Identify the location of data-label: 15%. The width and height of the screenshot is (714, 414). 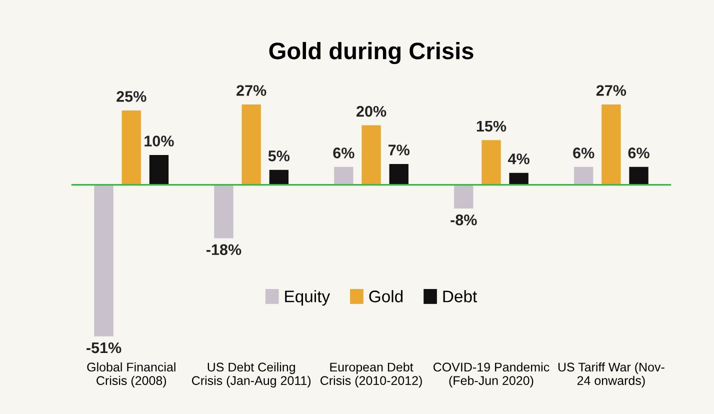
(491, 126).